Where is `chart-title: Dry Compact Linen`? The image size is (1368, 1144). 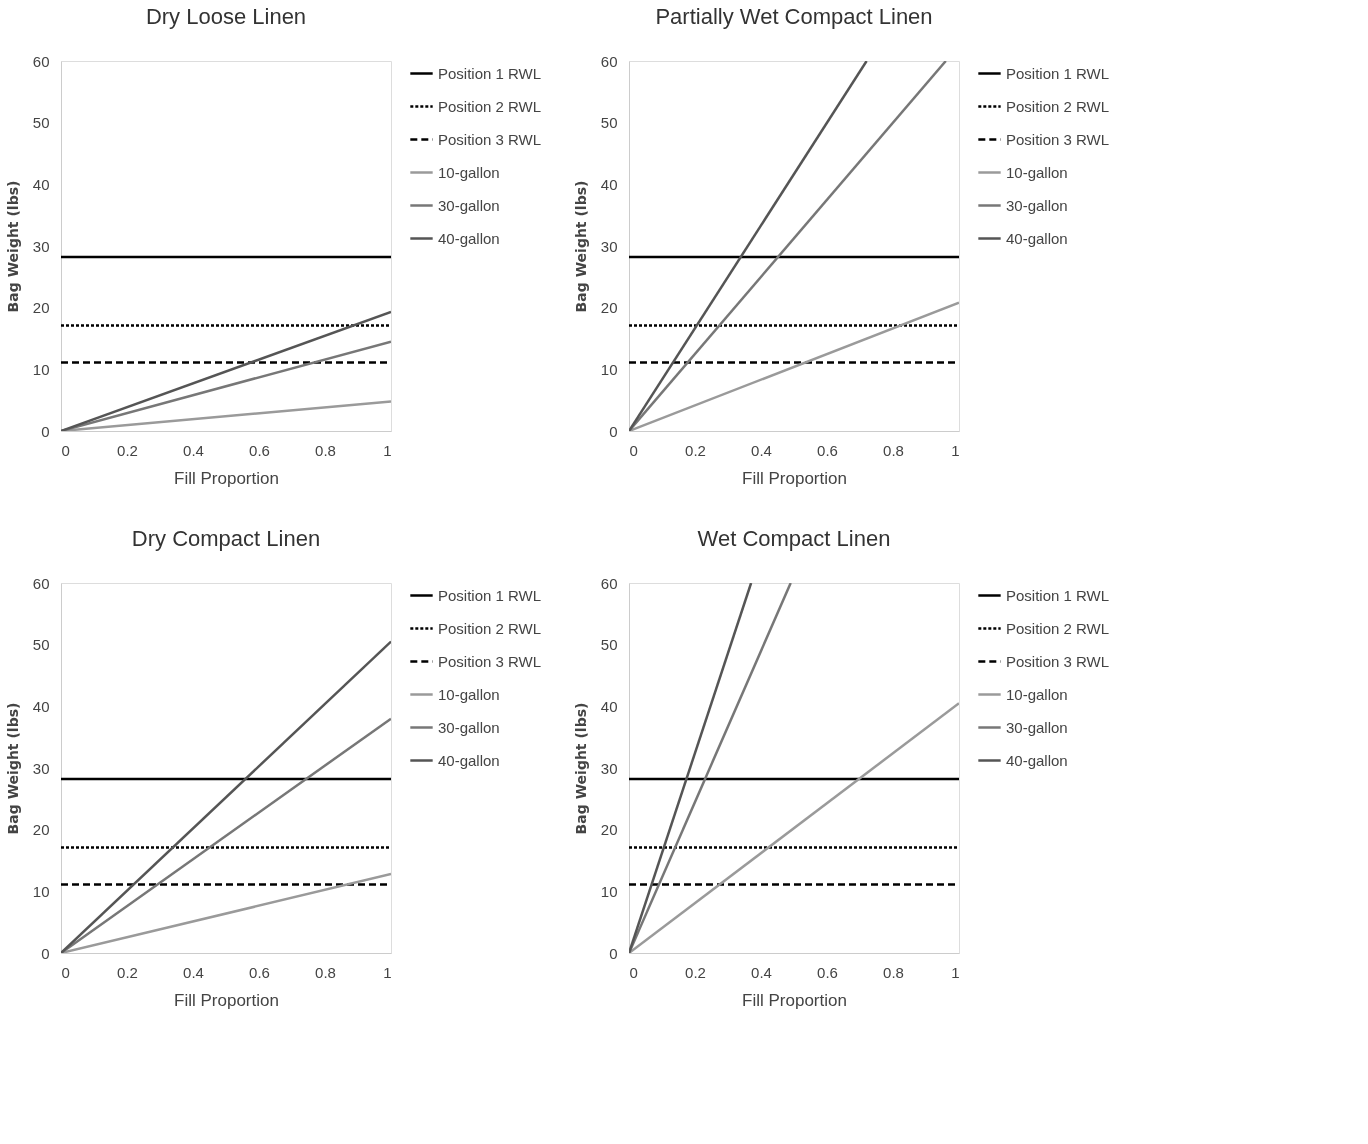
chart-title: Dry Compact Linen is located at coordinates (226, 538).